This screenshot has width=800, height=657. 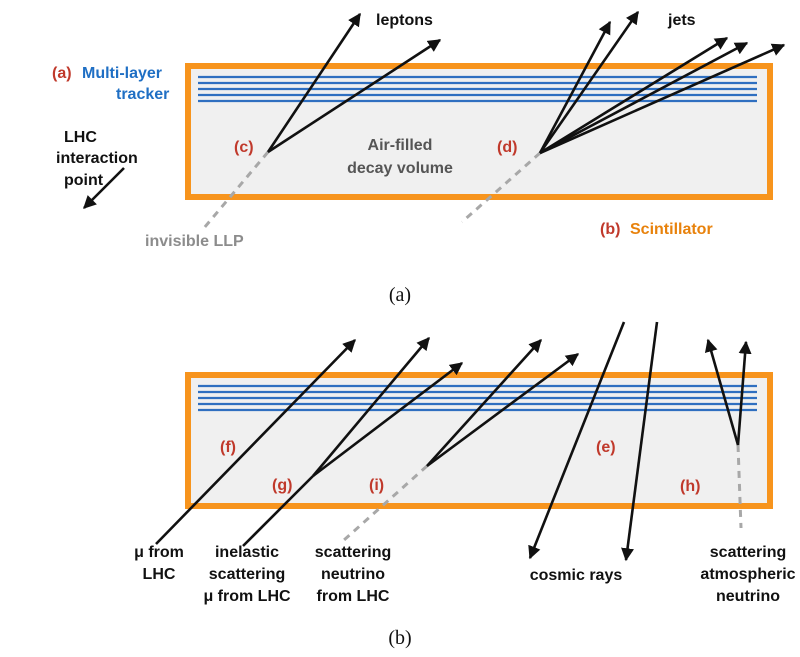 What do you see at coordinates (247, 552) in the screenshot?
I see `inelastic-label-line1: inelastic` at bounding box center [247, 552].